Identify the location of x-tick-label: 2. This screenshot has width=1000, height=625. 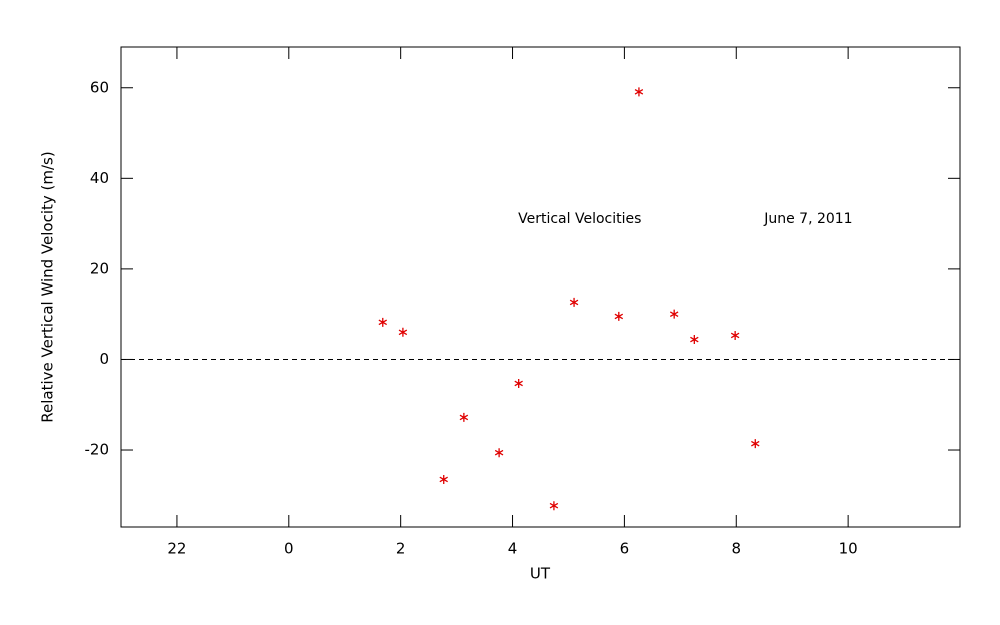
(401, 549).